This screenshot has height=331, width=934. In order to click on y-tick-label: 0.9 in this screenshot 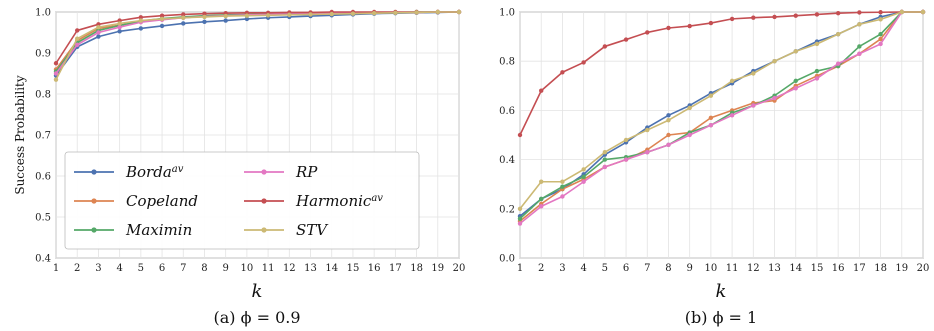, I will do `click(43, 54)`.